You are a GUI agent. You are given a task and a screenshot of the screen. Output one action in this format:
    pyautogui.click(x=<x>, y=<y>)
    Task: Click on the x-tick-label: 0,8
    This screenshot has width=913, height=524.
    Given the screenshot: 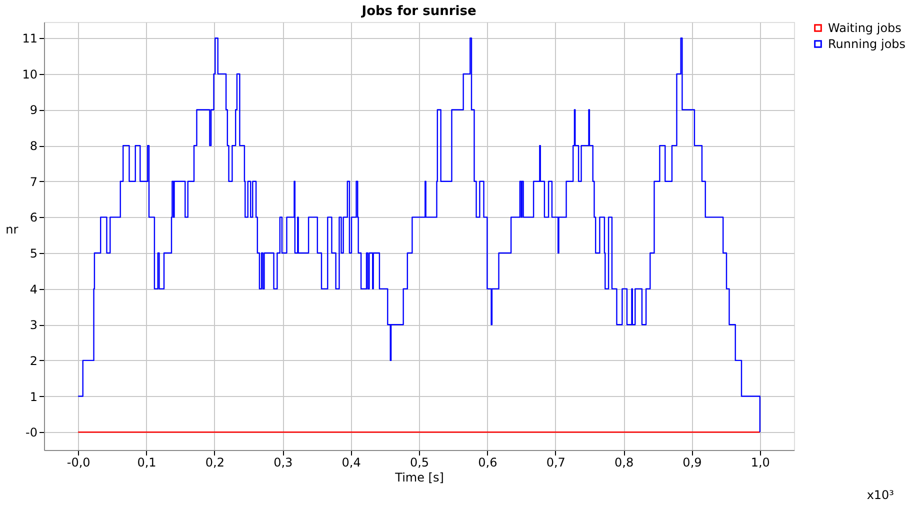 What is the action you would take?
    pyautogui.click(x=624, y=463)
    